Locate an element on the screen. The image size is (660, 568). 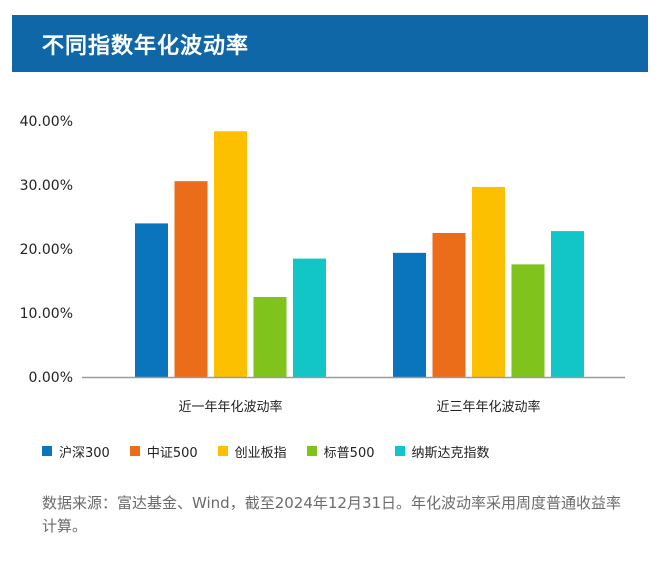
legend-item: 沪深300 is located at coordinates (76, 451).